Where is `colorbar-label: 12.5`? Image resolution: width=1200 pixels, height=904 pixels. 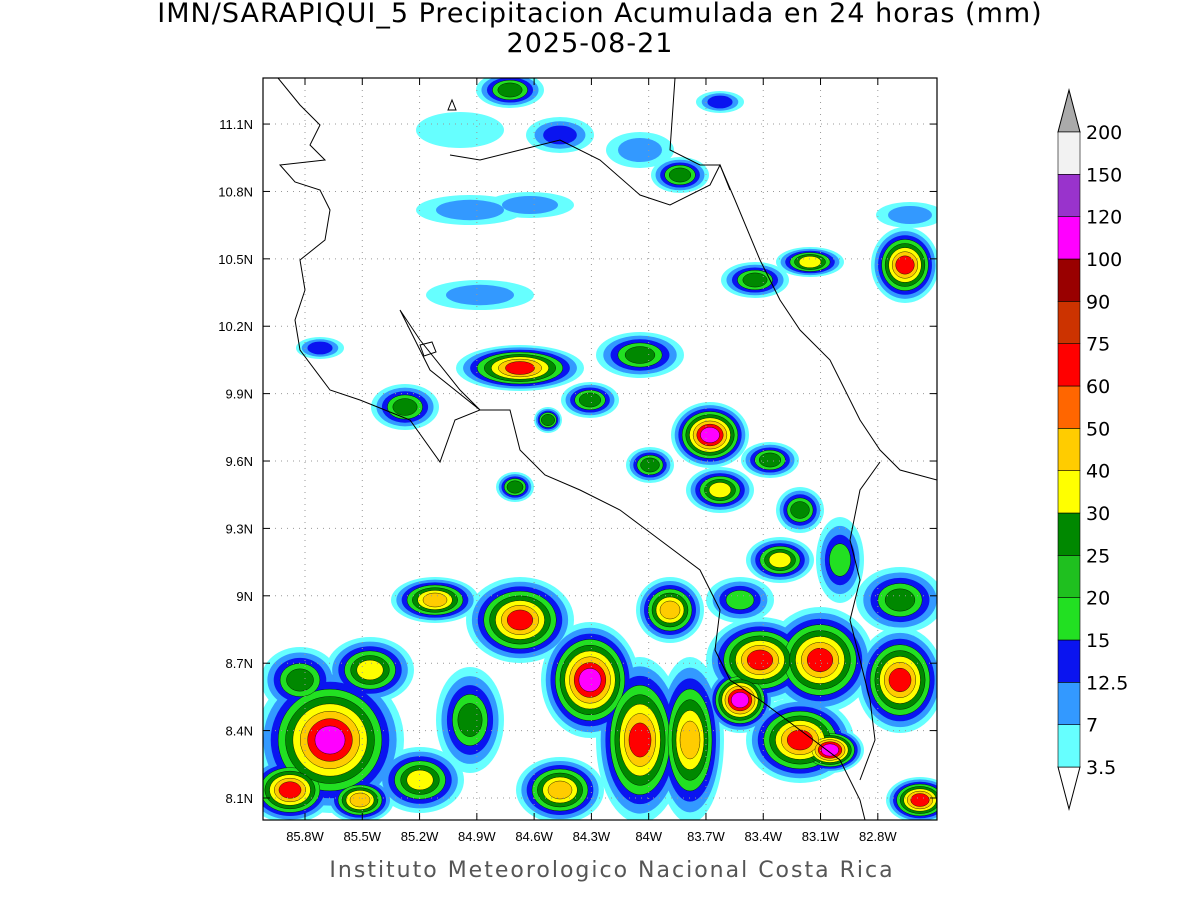 colorbar-label: 12.5 is located at coordinates (1107, 683).